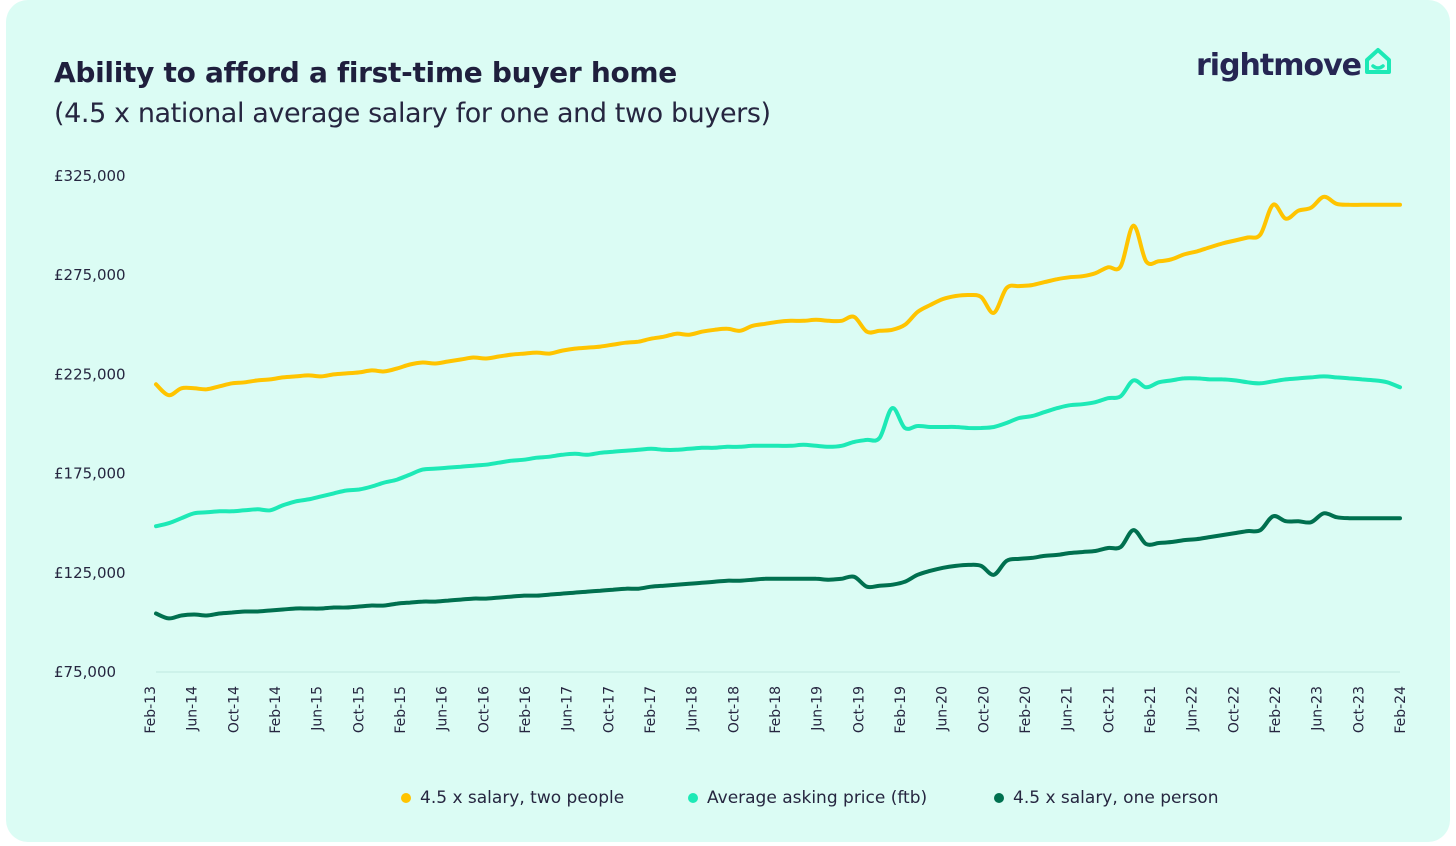 This screenshot has width=1456, height=846. Describe the element at coordinates (984, 709) in the screenshot. I see `x-tick-label: Oct-20` at that location.